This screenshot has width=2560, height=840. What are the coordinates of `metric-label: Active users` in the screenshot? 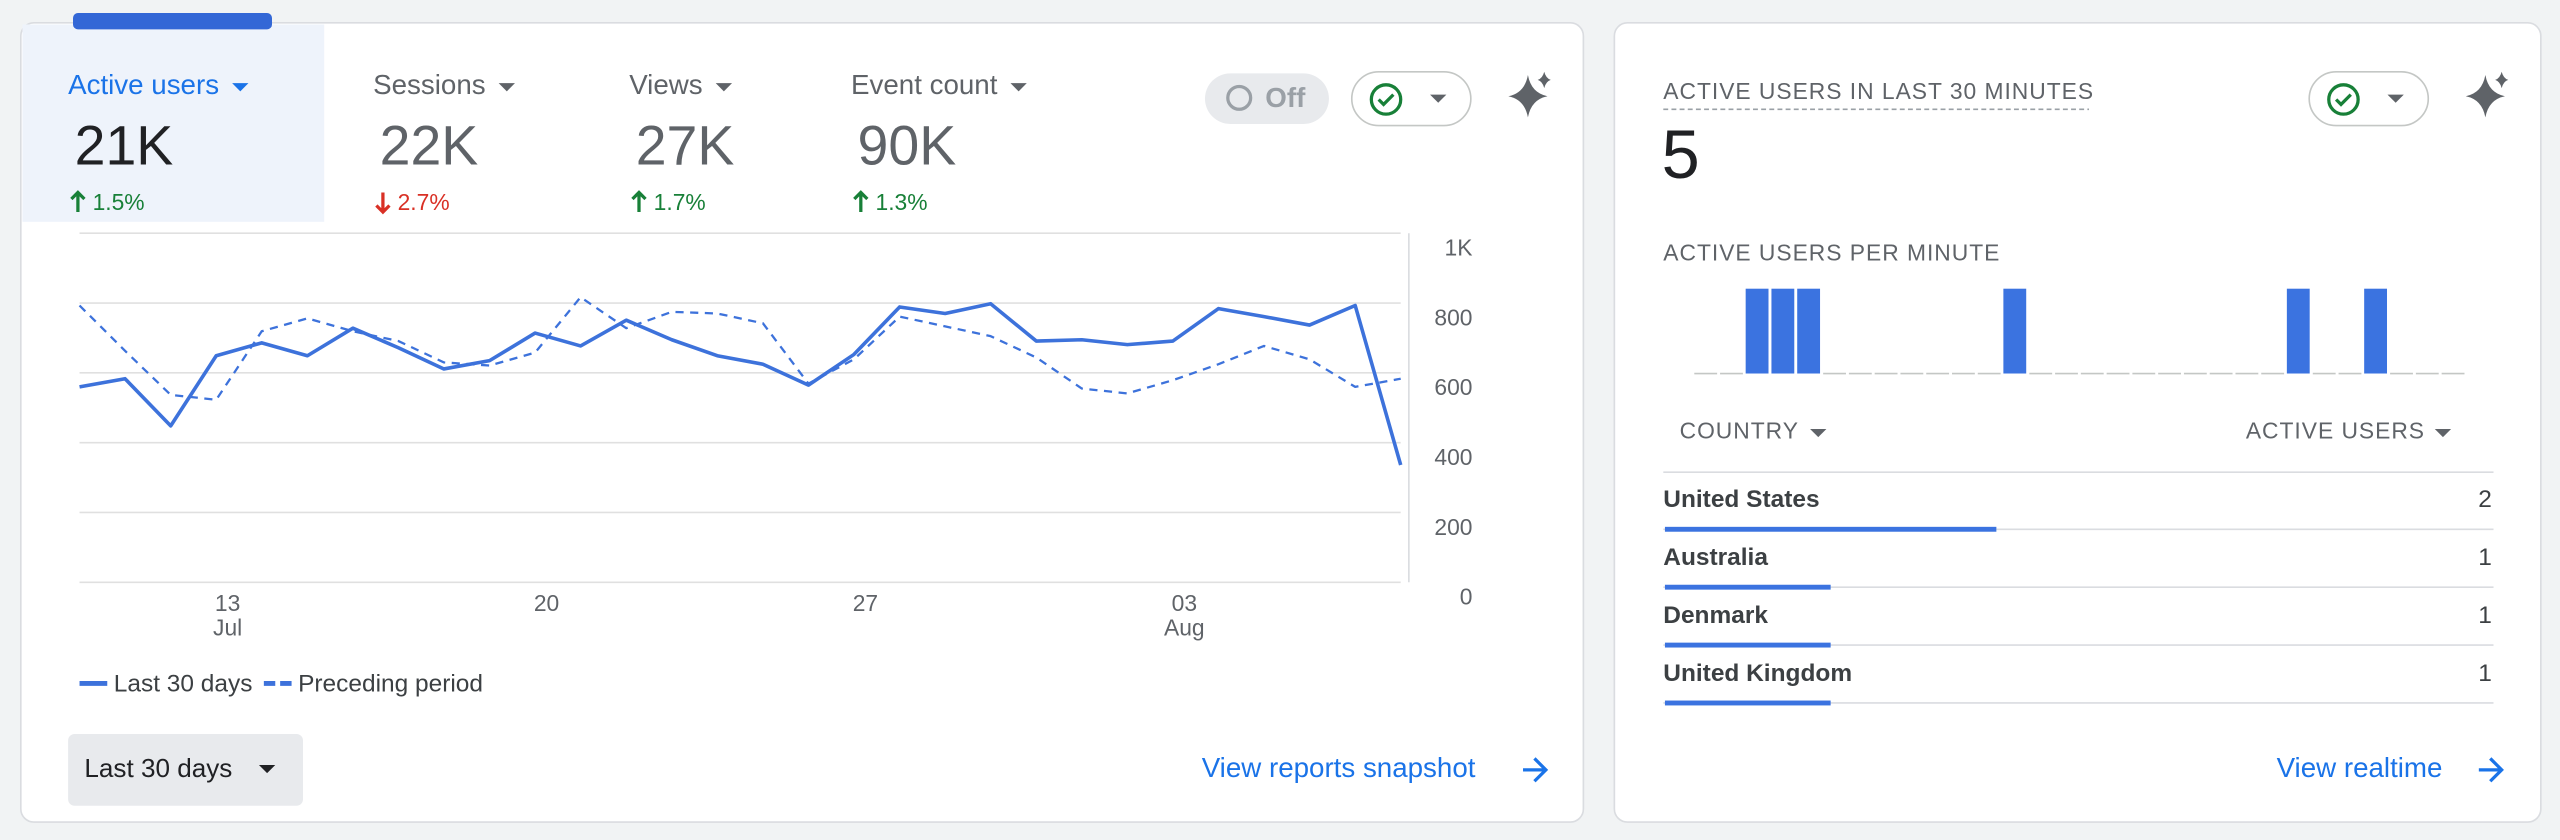 It's located at (143, 84).